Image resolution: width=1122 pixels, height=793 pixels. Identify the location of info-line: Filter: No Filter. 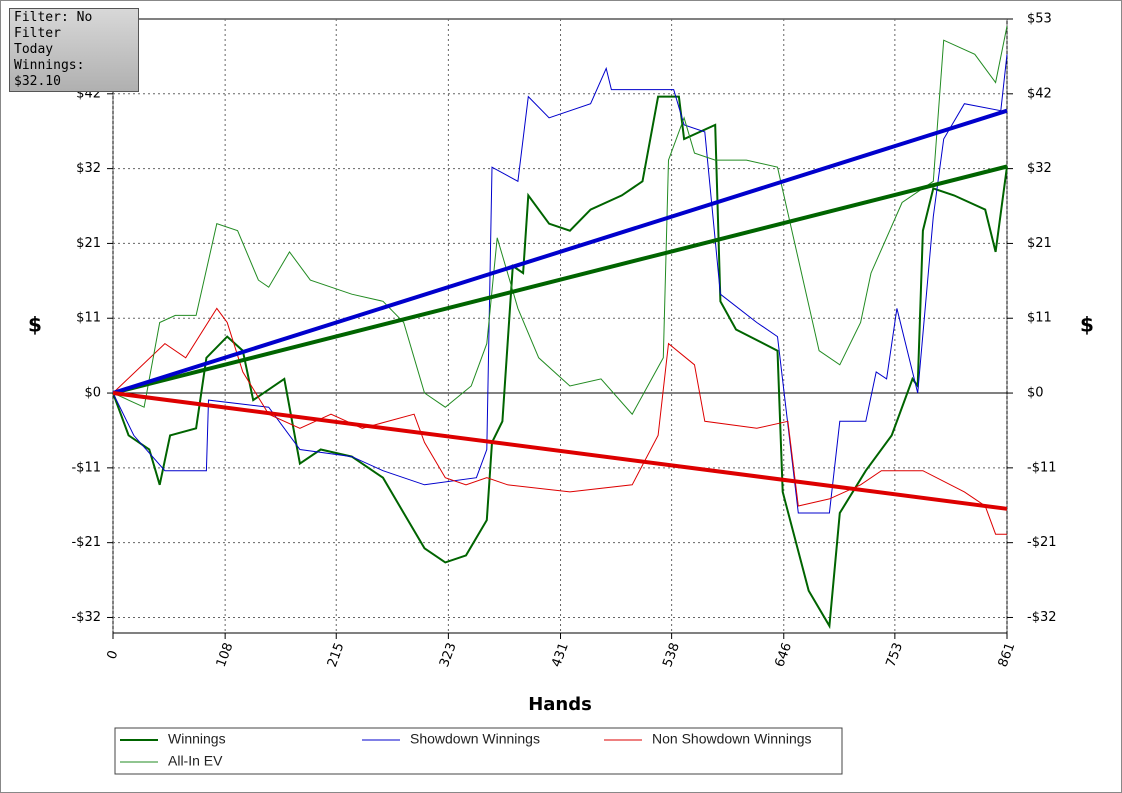
(53, 25).